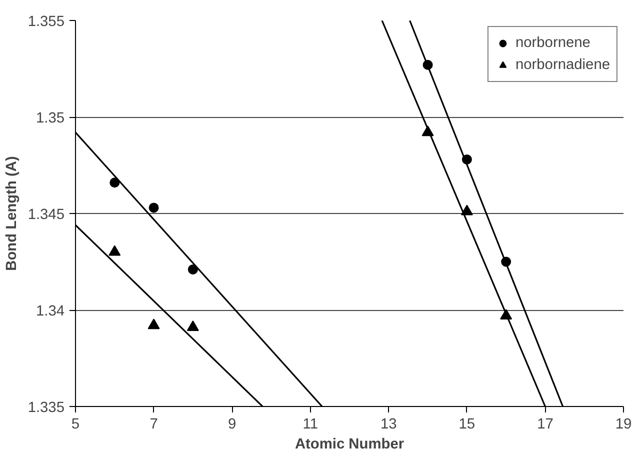 The height and width of the screenshot is (456, 633). I want to click on y-tick-label: 1.345, so click(46, 215).